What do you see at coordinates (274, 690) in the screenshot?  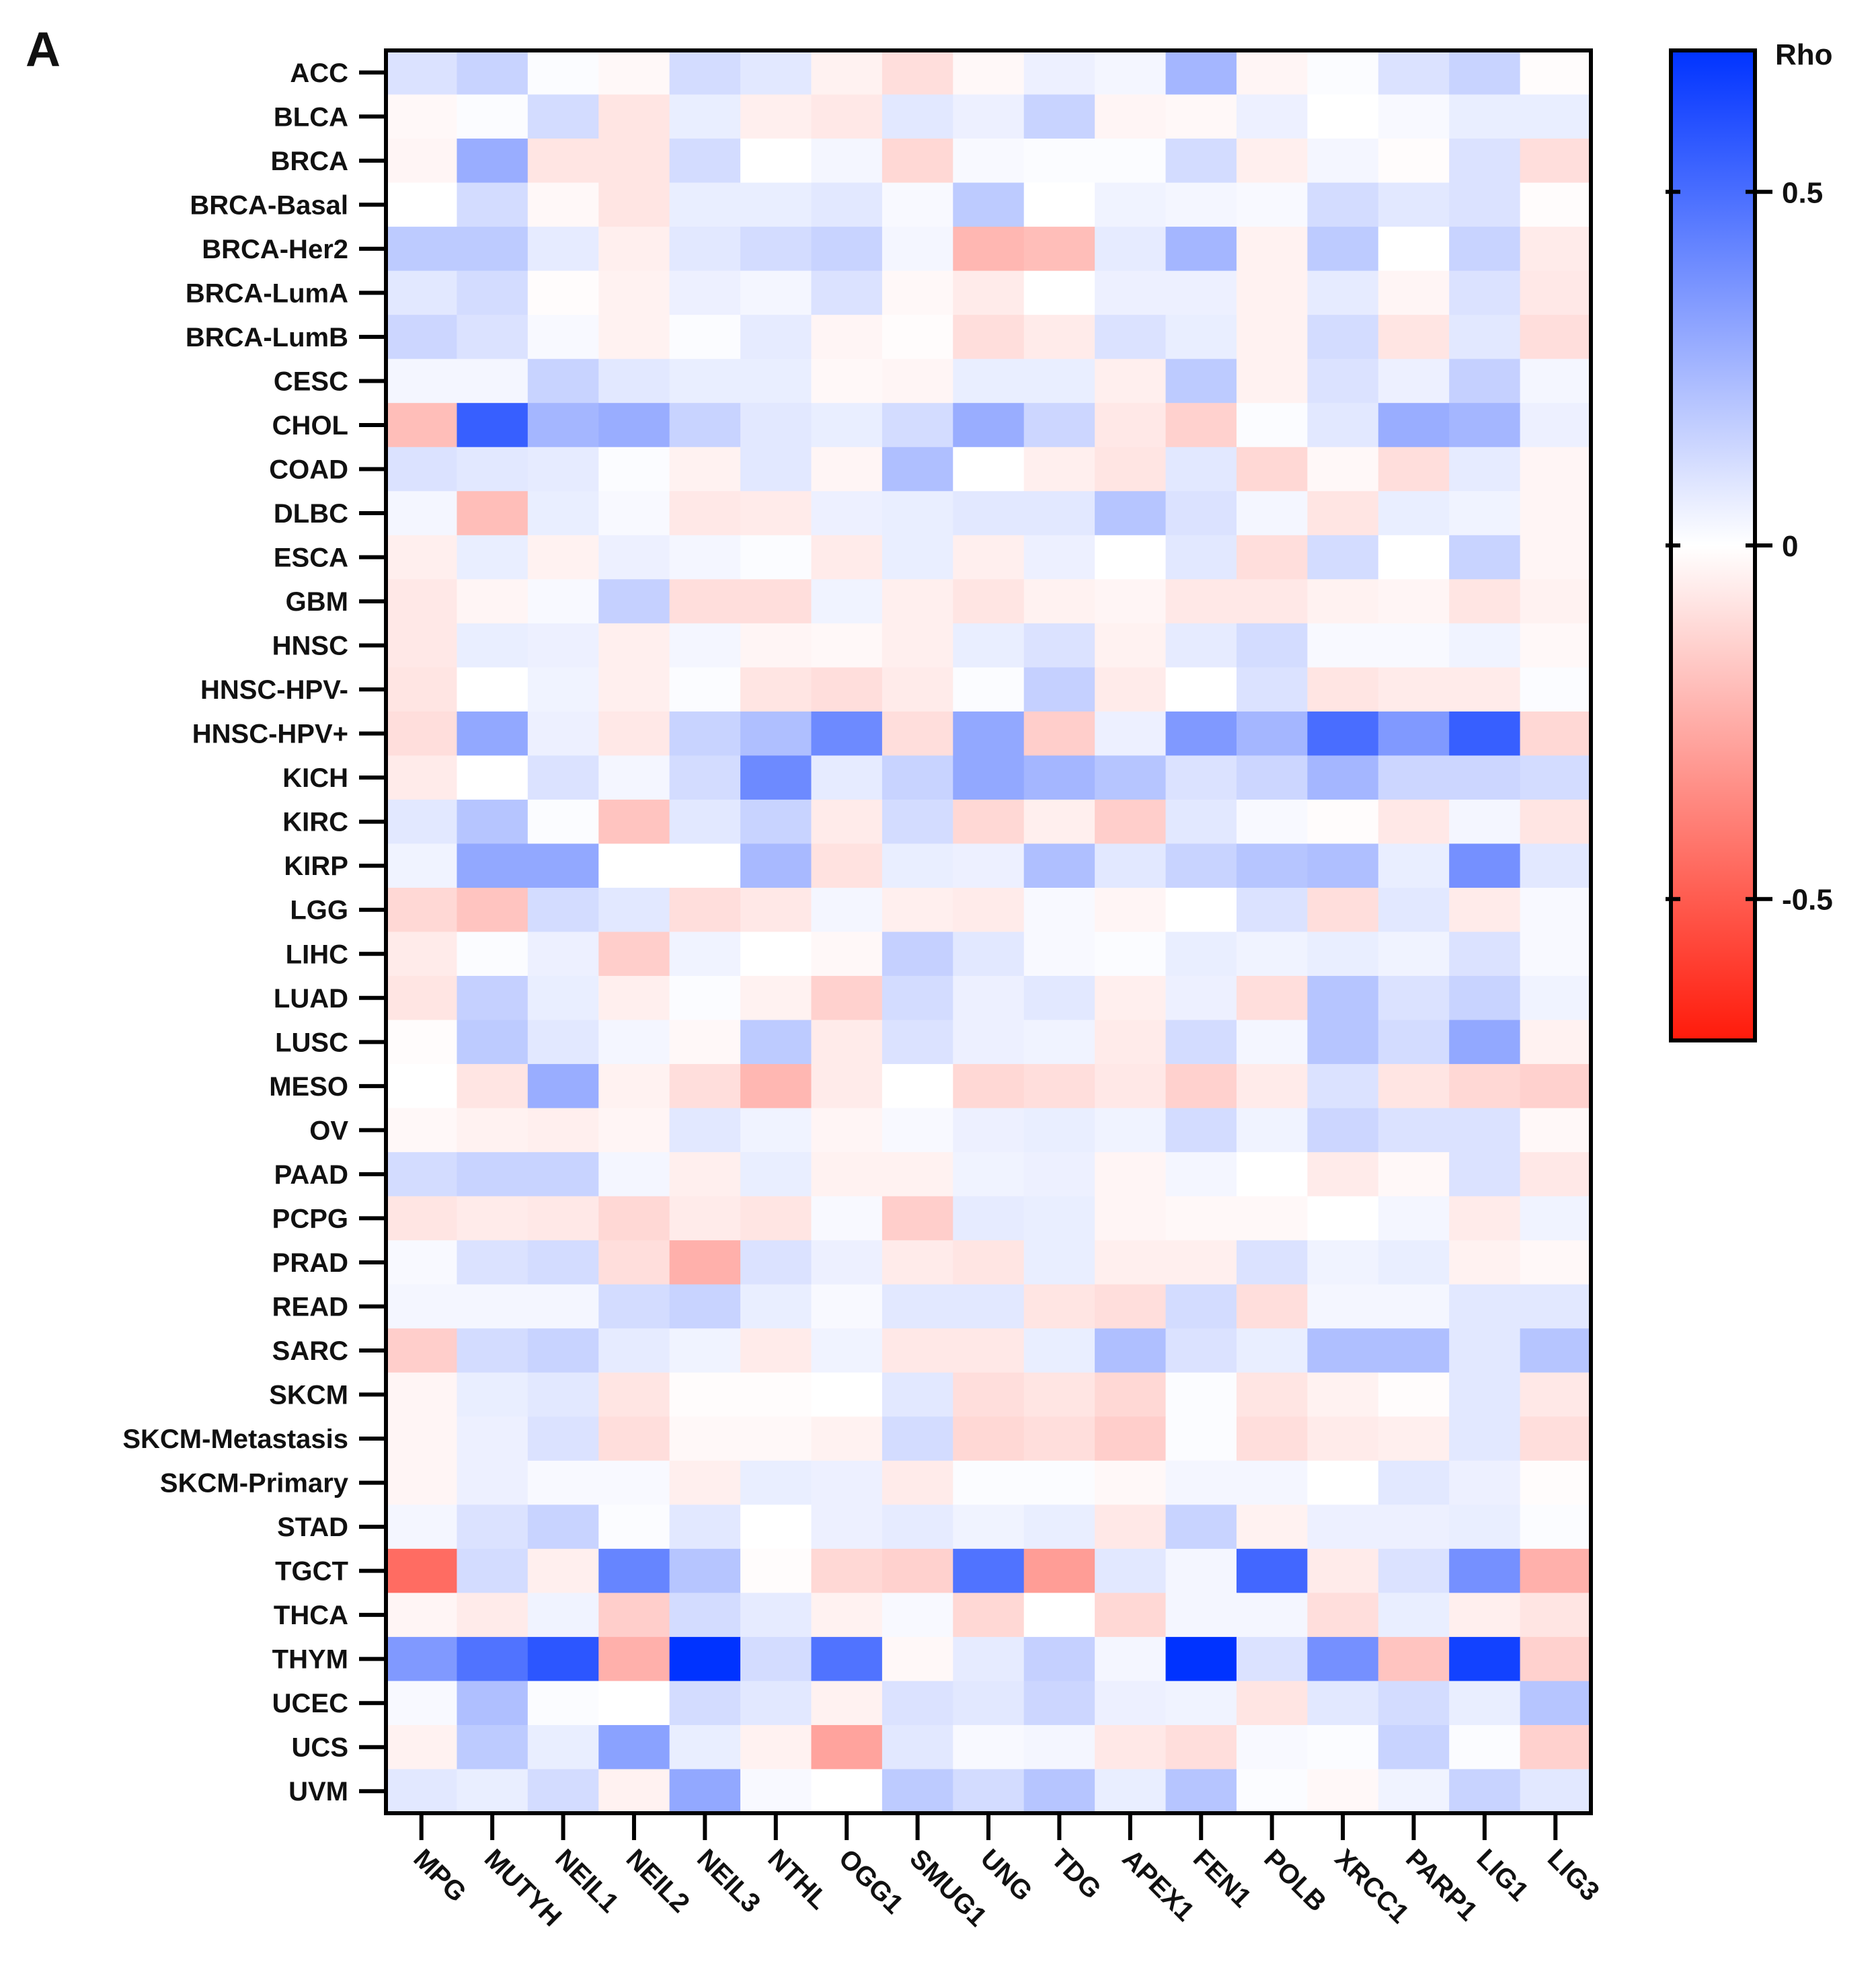 I see `y-tick-label: HNSC-HPV-` at bounding box center [274, 690].